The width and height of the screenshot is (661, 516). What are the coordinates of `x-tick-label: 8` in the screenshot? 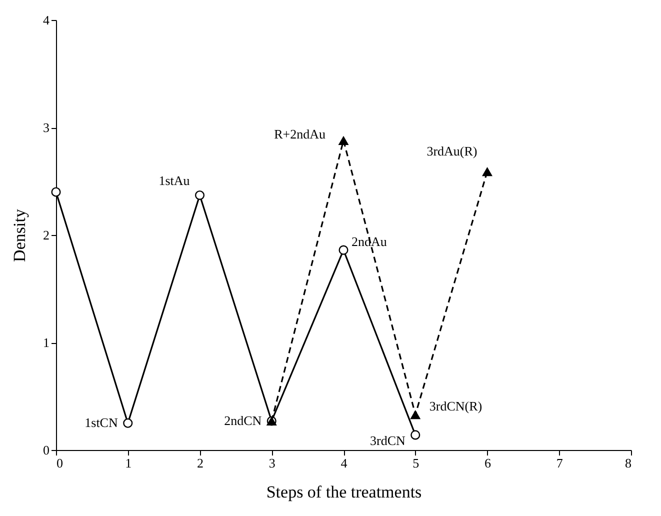 It's located at (628, 463).